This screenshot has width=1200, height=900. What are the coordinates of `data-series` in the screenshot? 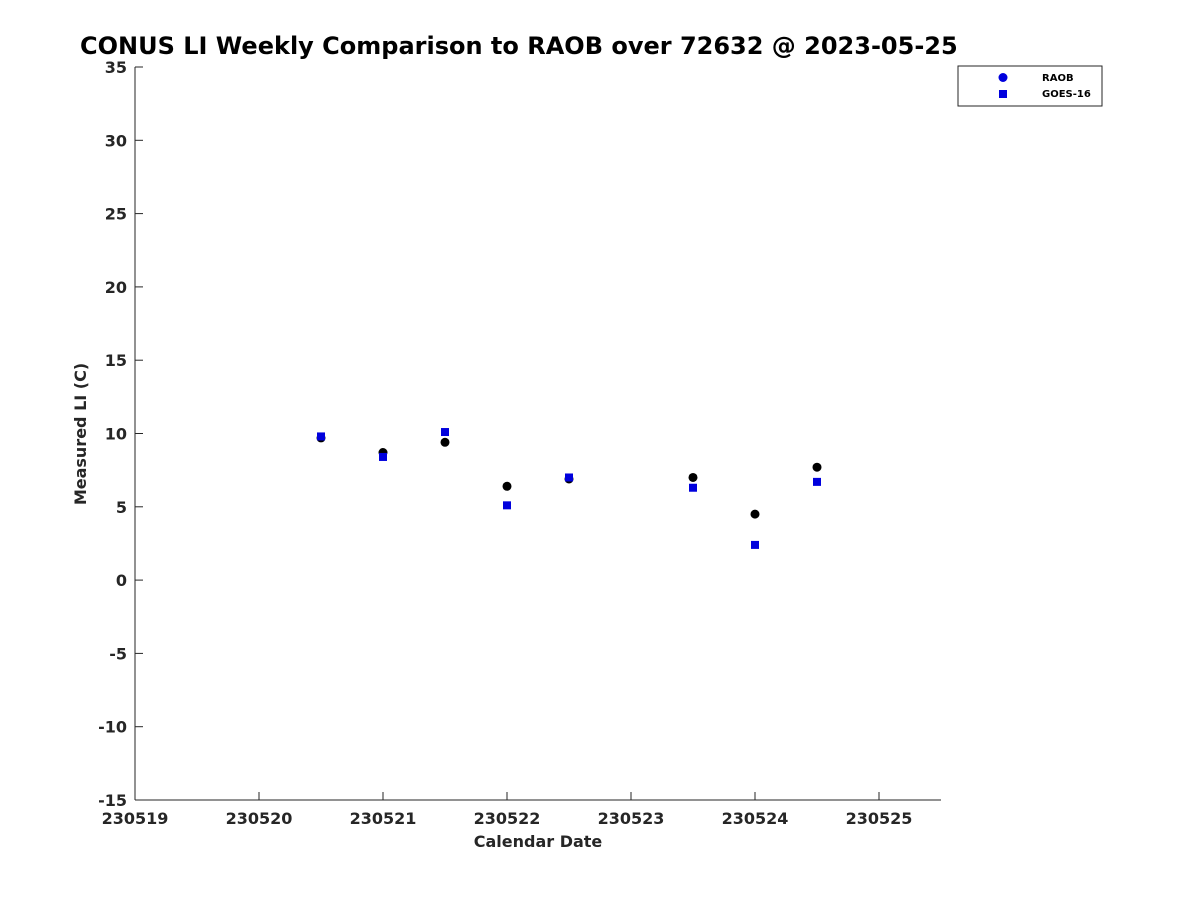 It's located at (569, 488).